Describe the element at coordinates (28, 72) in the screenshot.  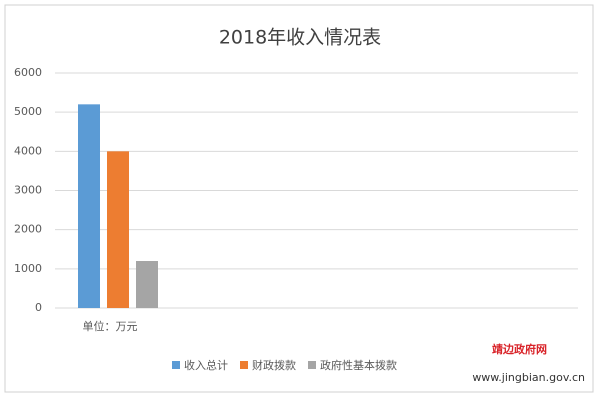
I see `y-tick-label: 6000` at that location.